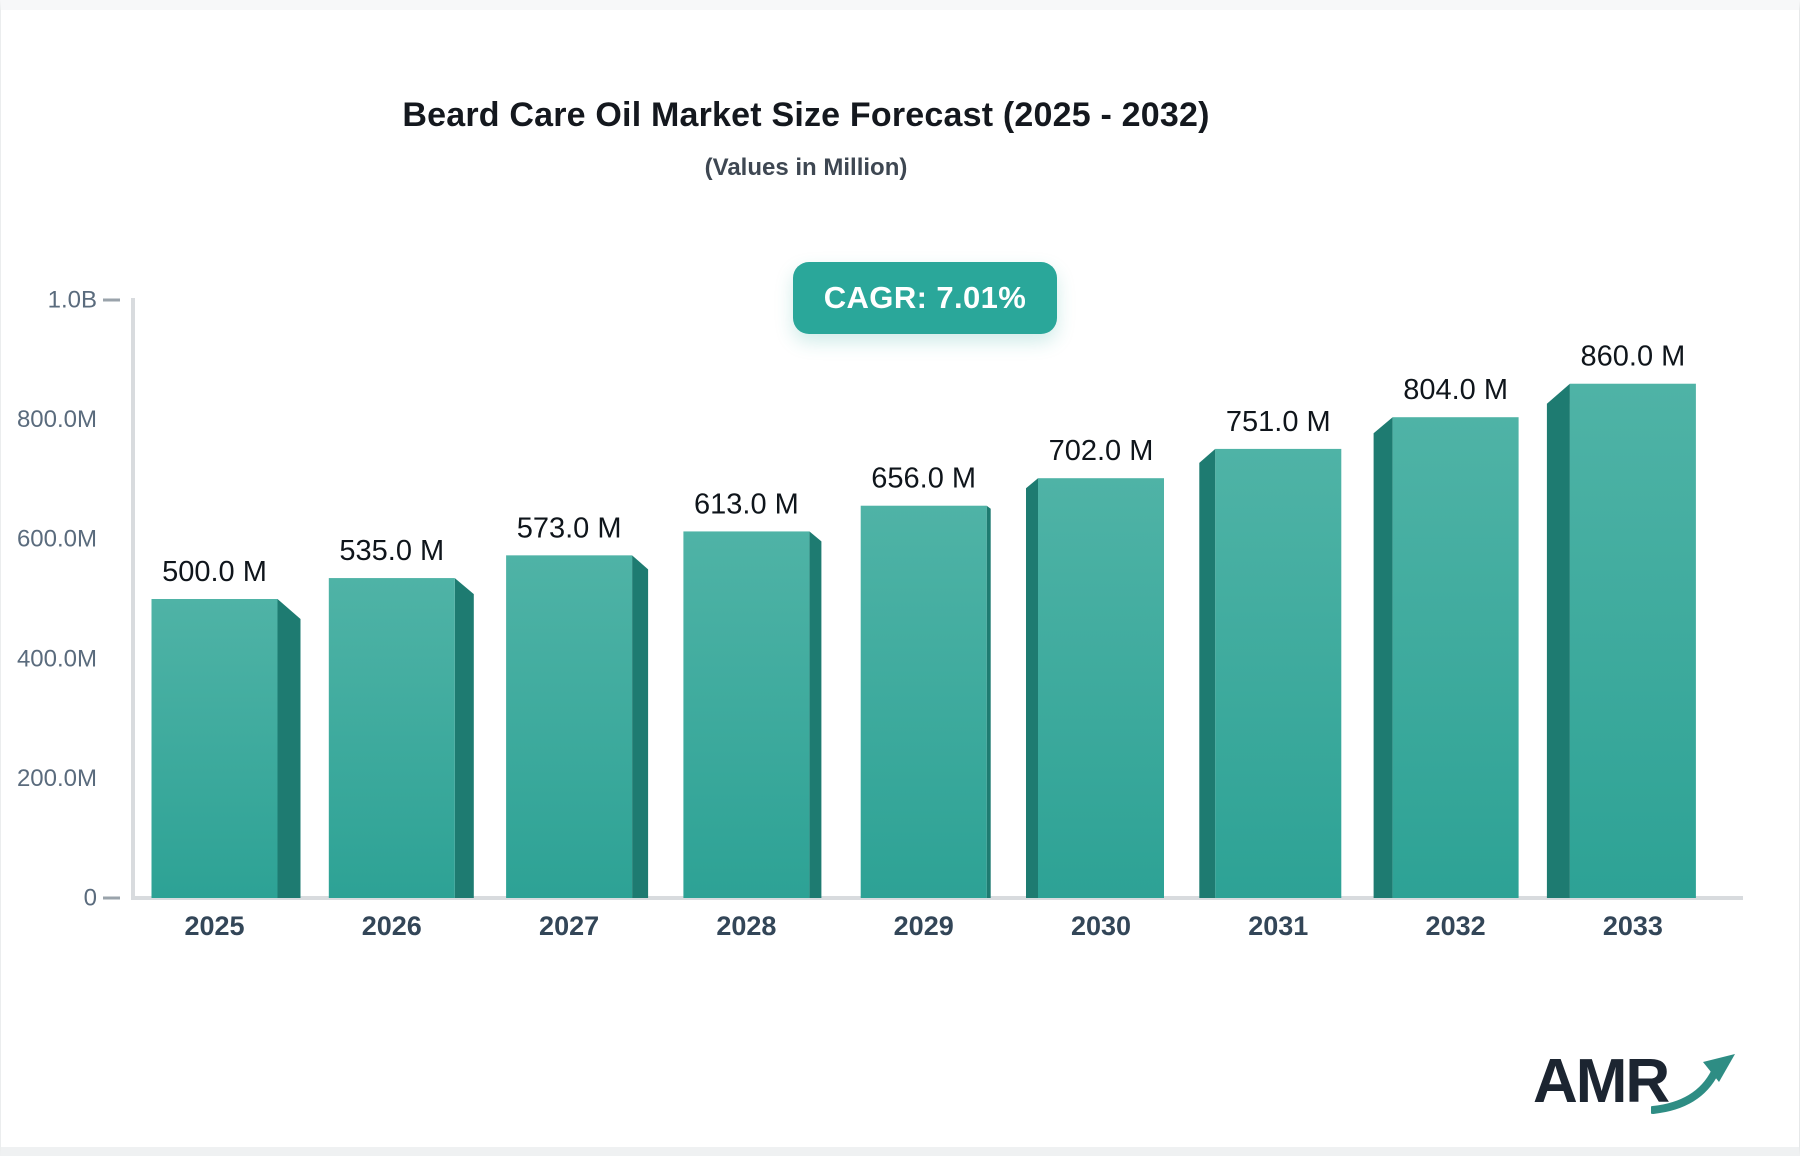 The height and width of the screenshot is (1156, 1800). I want to click on y-tick-label: 0, so click(90, 898).